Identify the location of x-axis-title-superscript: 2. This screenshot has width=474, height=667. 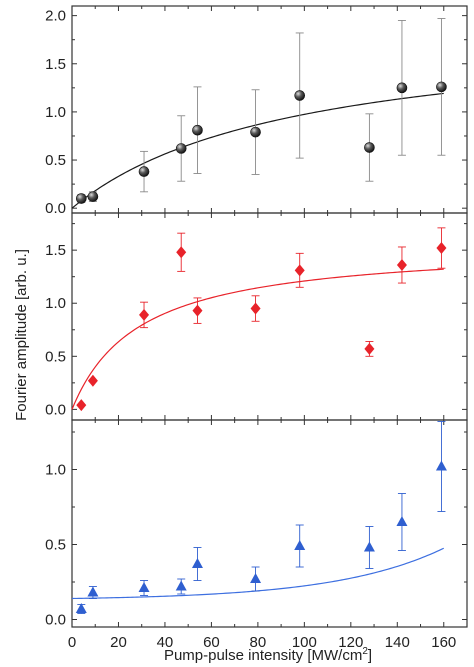
(365, 651).